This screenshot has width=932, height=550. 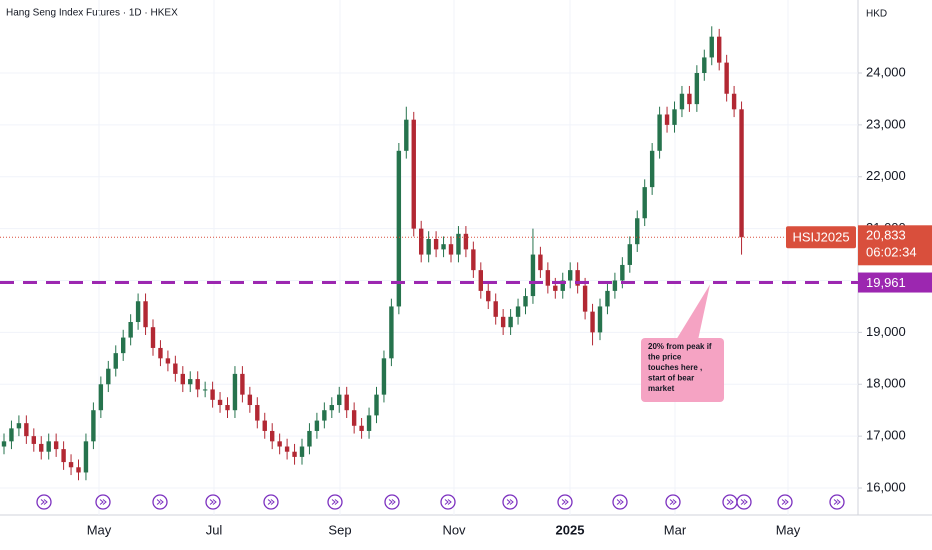 I want to click on price-label: 20,833, so click(x=886, y=235).